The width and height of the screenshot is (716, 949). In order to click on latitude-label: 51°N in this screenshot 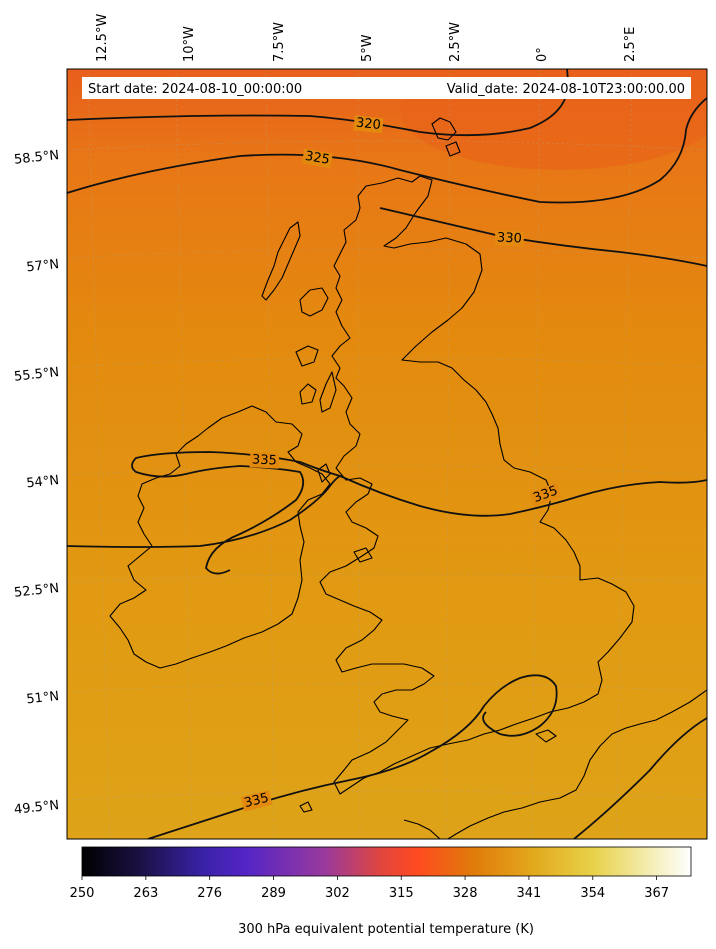, I will do `click(43, 698)`.